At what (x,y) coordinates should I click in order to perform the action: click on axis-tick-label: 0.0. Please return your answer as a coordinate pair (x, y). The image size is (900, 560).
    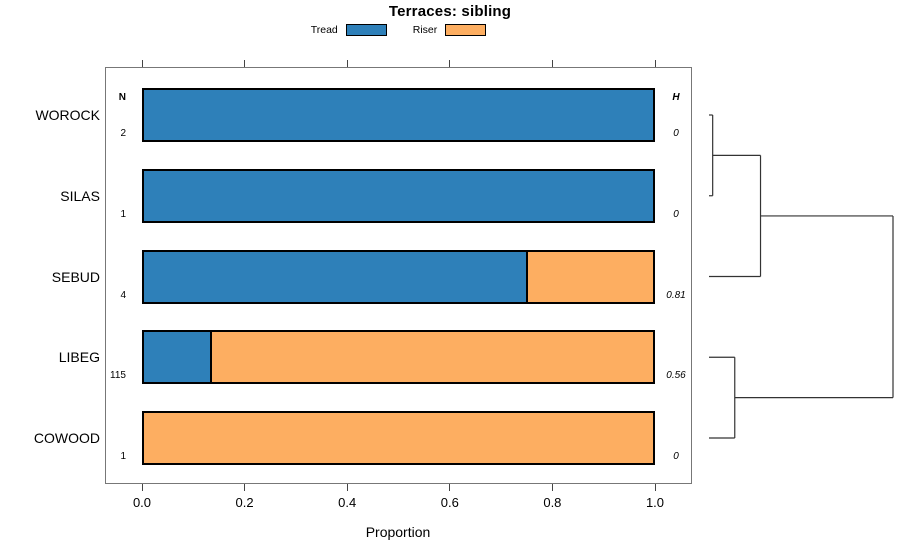
    Looking at the image, I should click on (142, 502).